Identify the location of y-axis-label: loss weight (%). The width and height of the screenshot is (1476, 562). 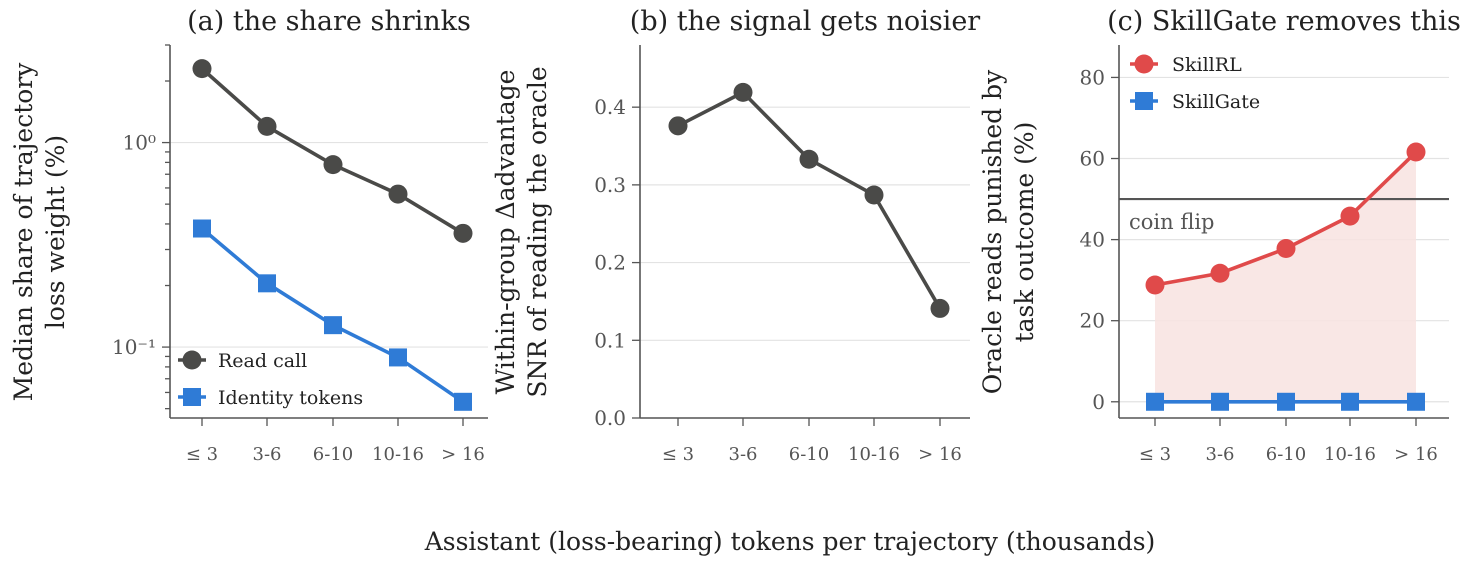
(55, 232).